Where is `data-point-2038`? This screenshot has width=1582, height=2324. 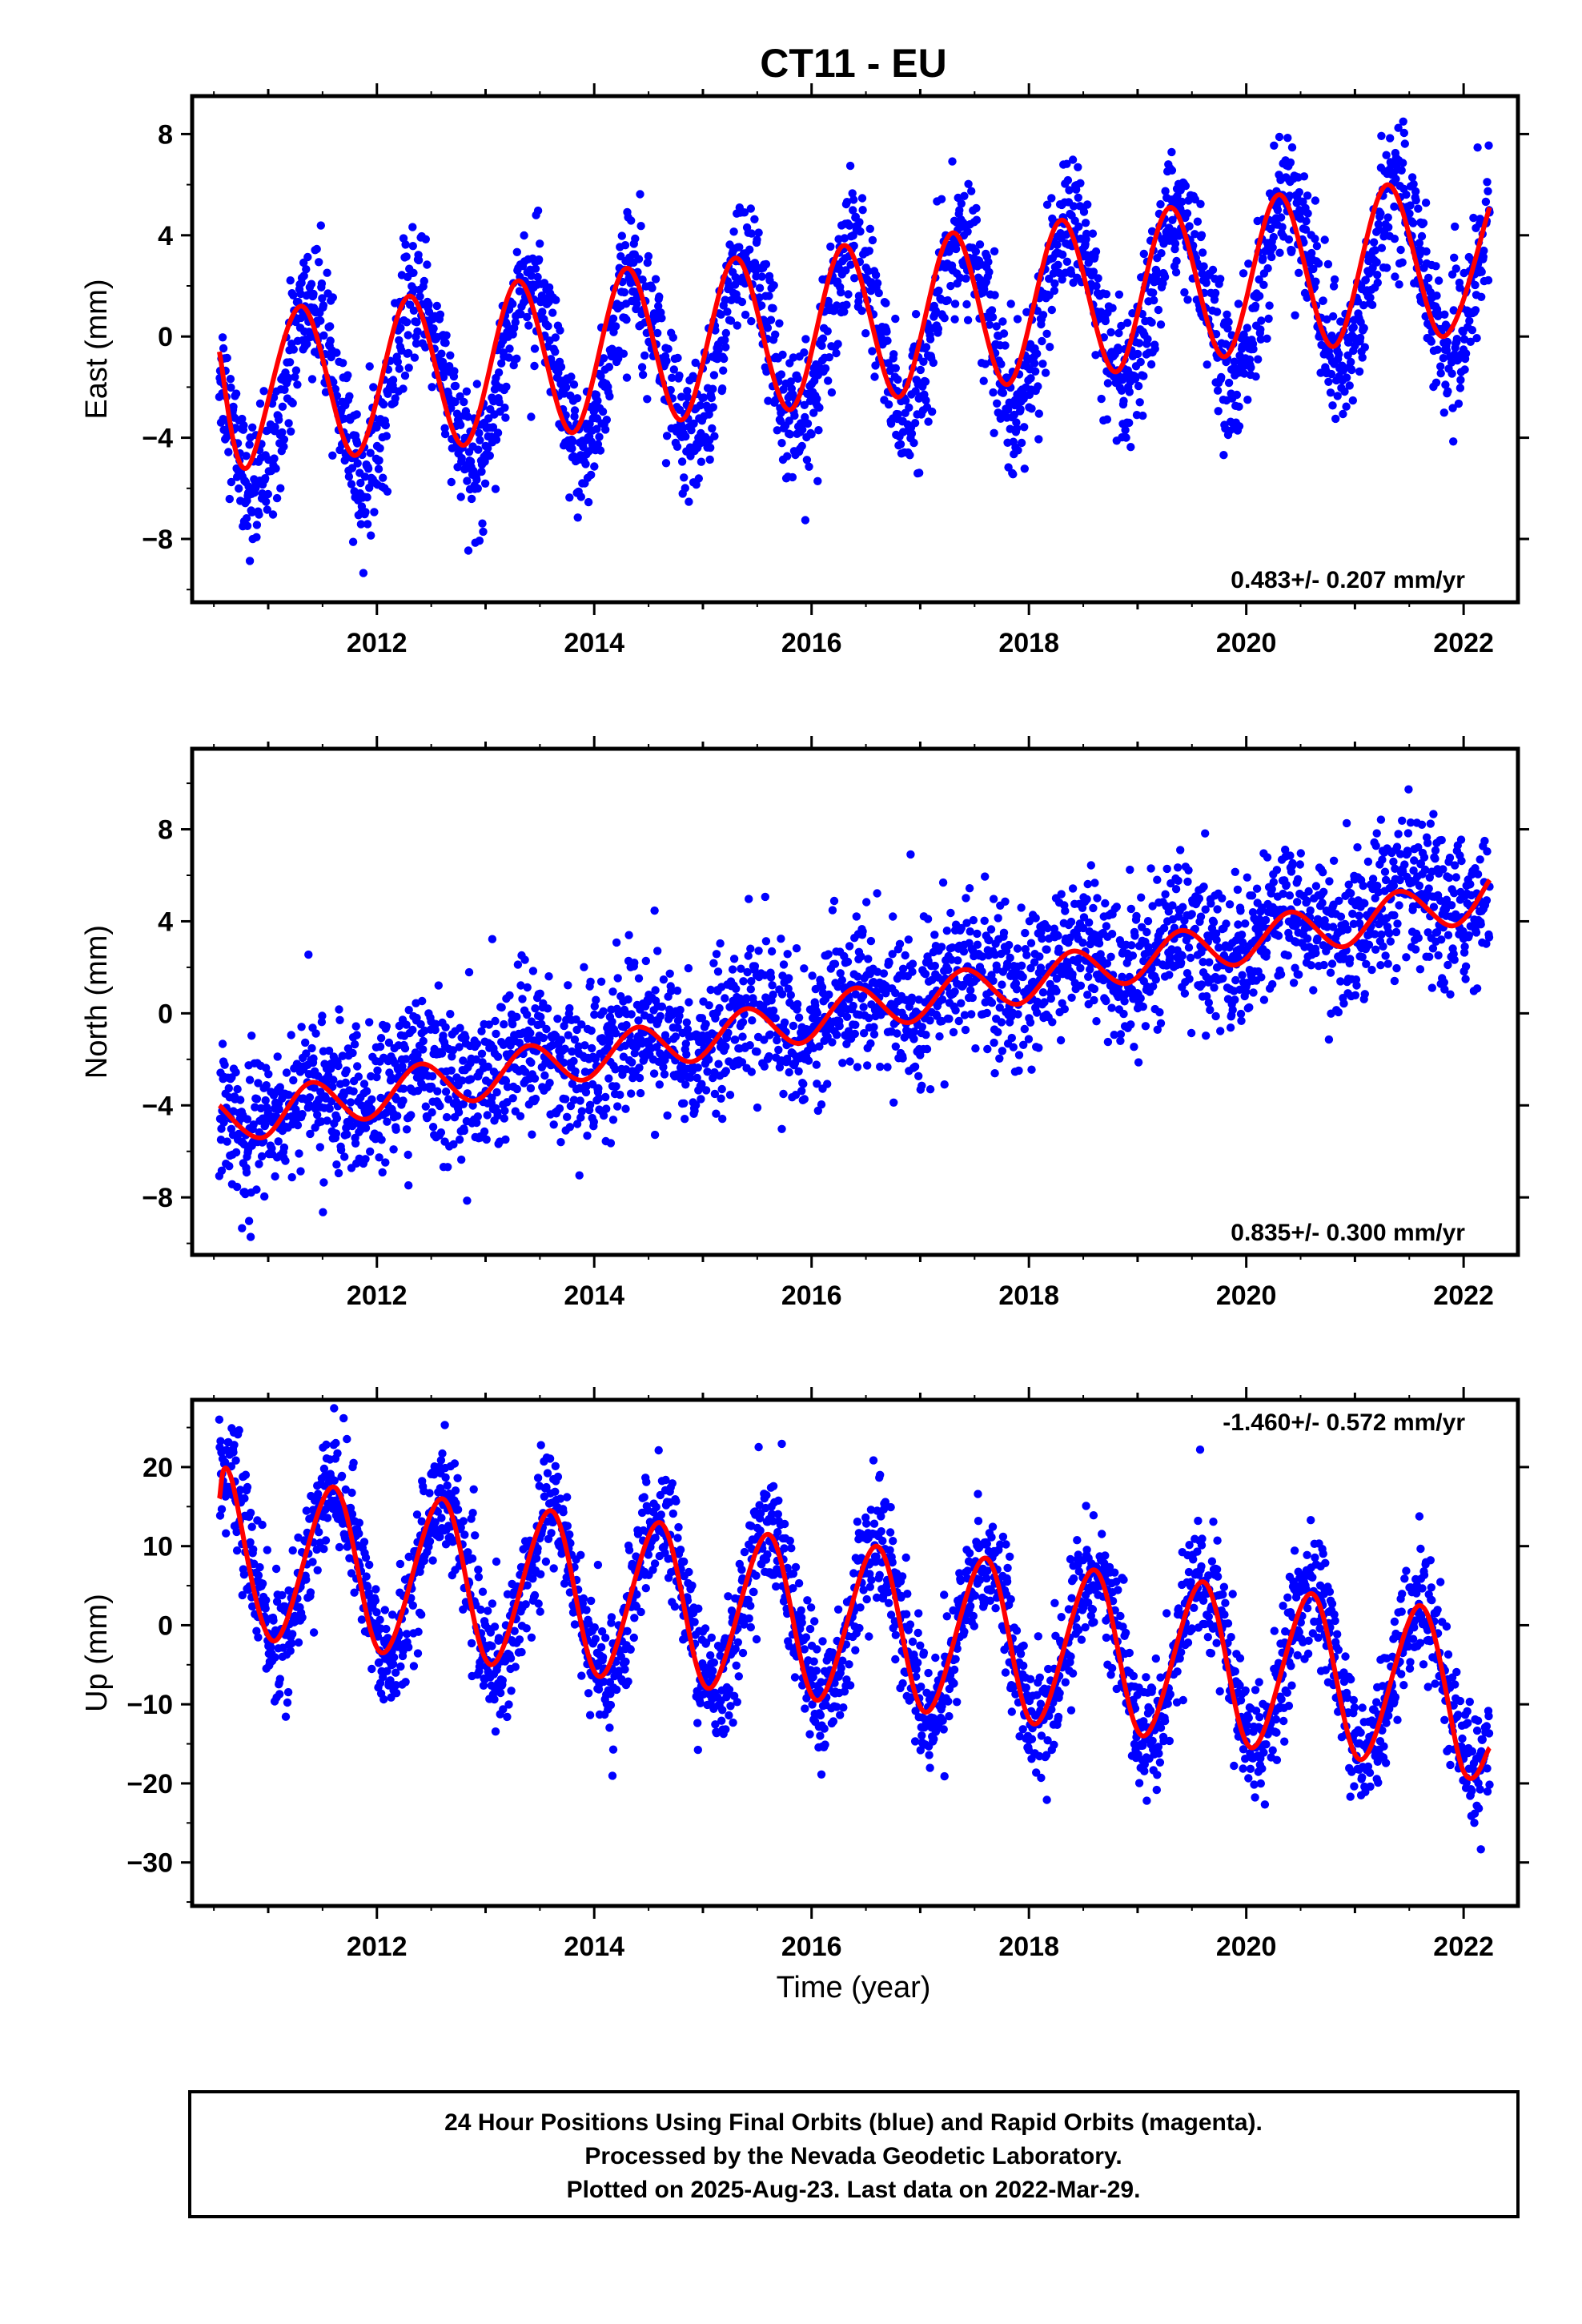 data-point-2038 is located at coordinates (1172, 906).